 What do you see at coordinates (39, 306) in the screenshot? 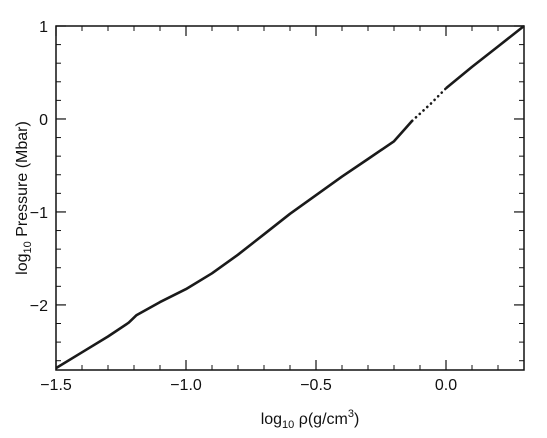
I see `y-tick-label: −2` at bounding box center [39, 306].